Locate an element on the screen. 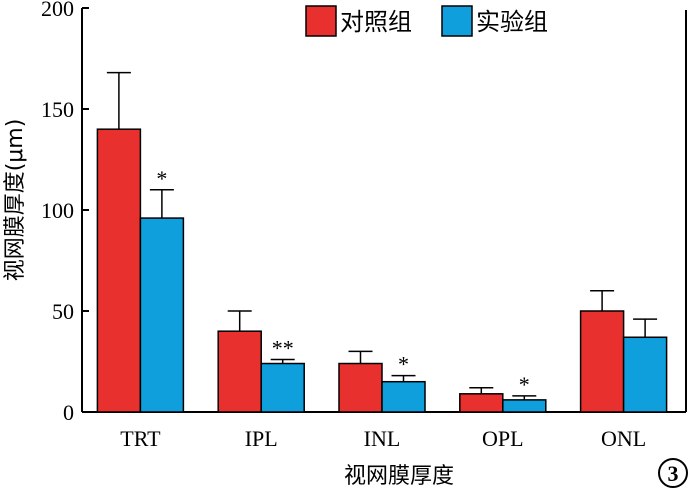 Image resolution: width=700 pixels, height=498 pixels. y-tick-label-200: 200 is located at coordinates (57, 10).